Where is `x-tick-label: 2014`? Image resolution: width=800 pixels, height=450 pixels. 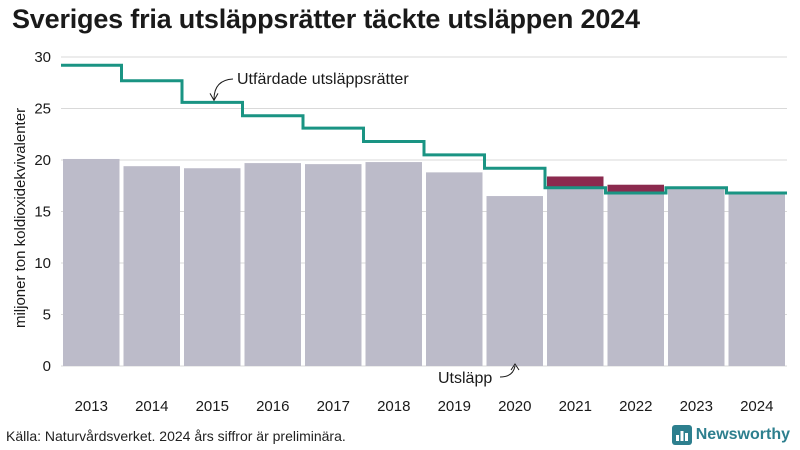
x-tick-label: 2014 is located at coordinates (151, 406).